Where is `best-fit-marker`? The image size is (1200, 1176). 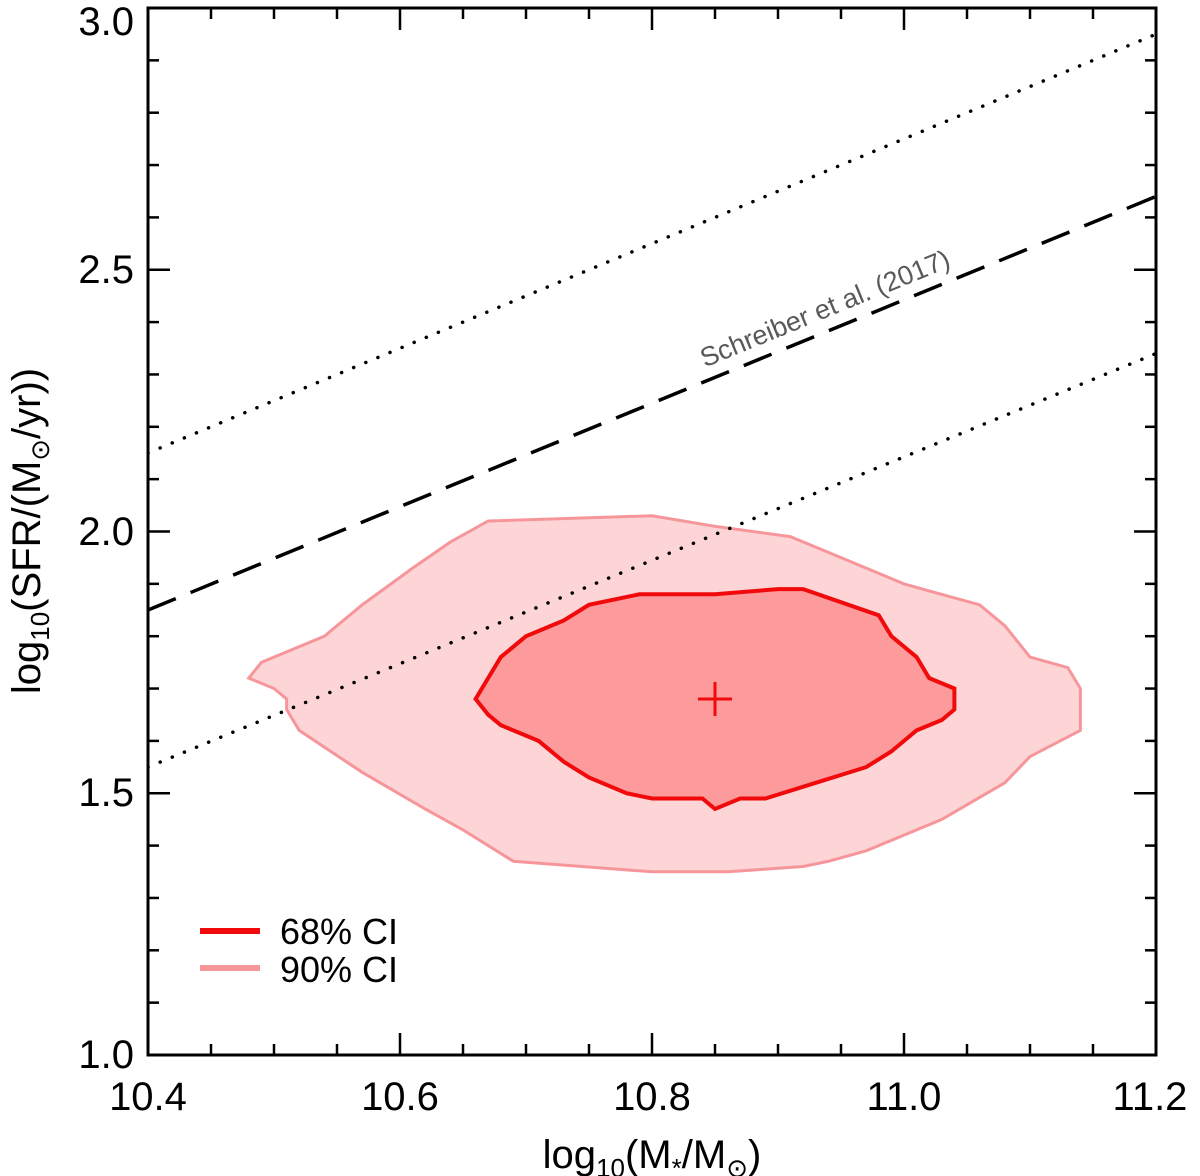 best-fit-marker is located at coordinates (715, 699).